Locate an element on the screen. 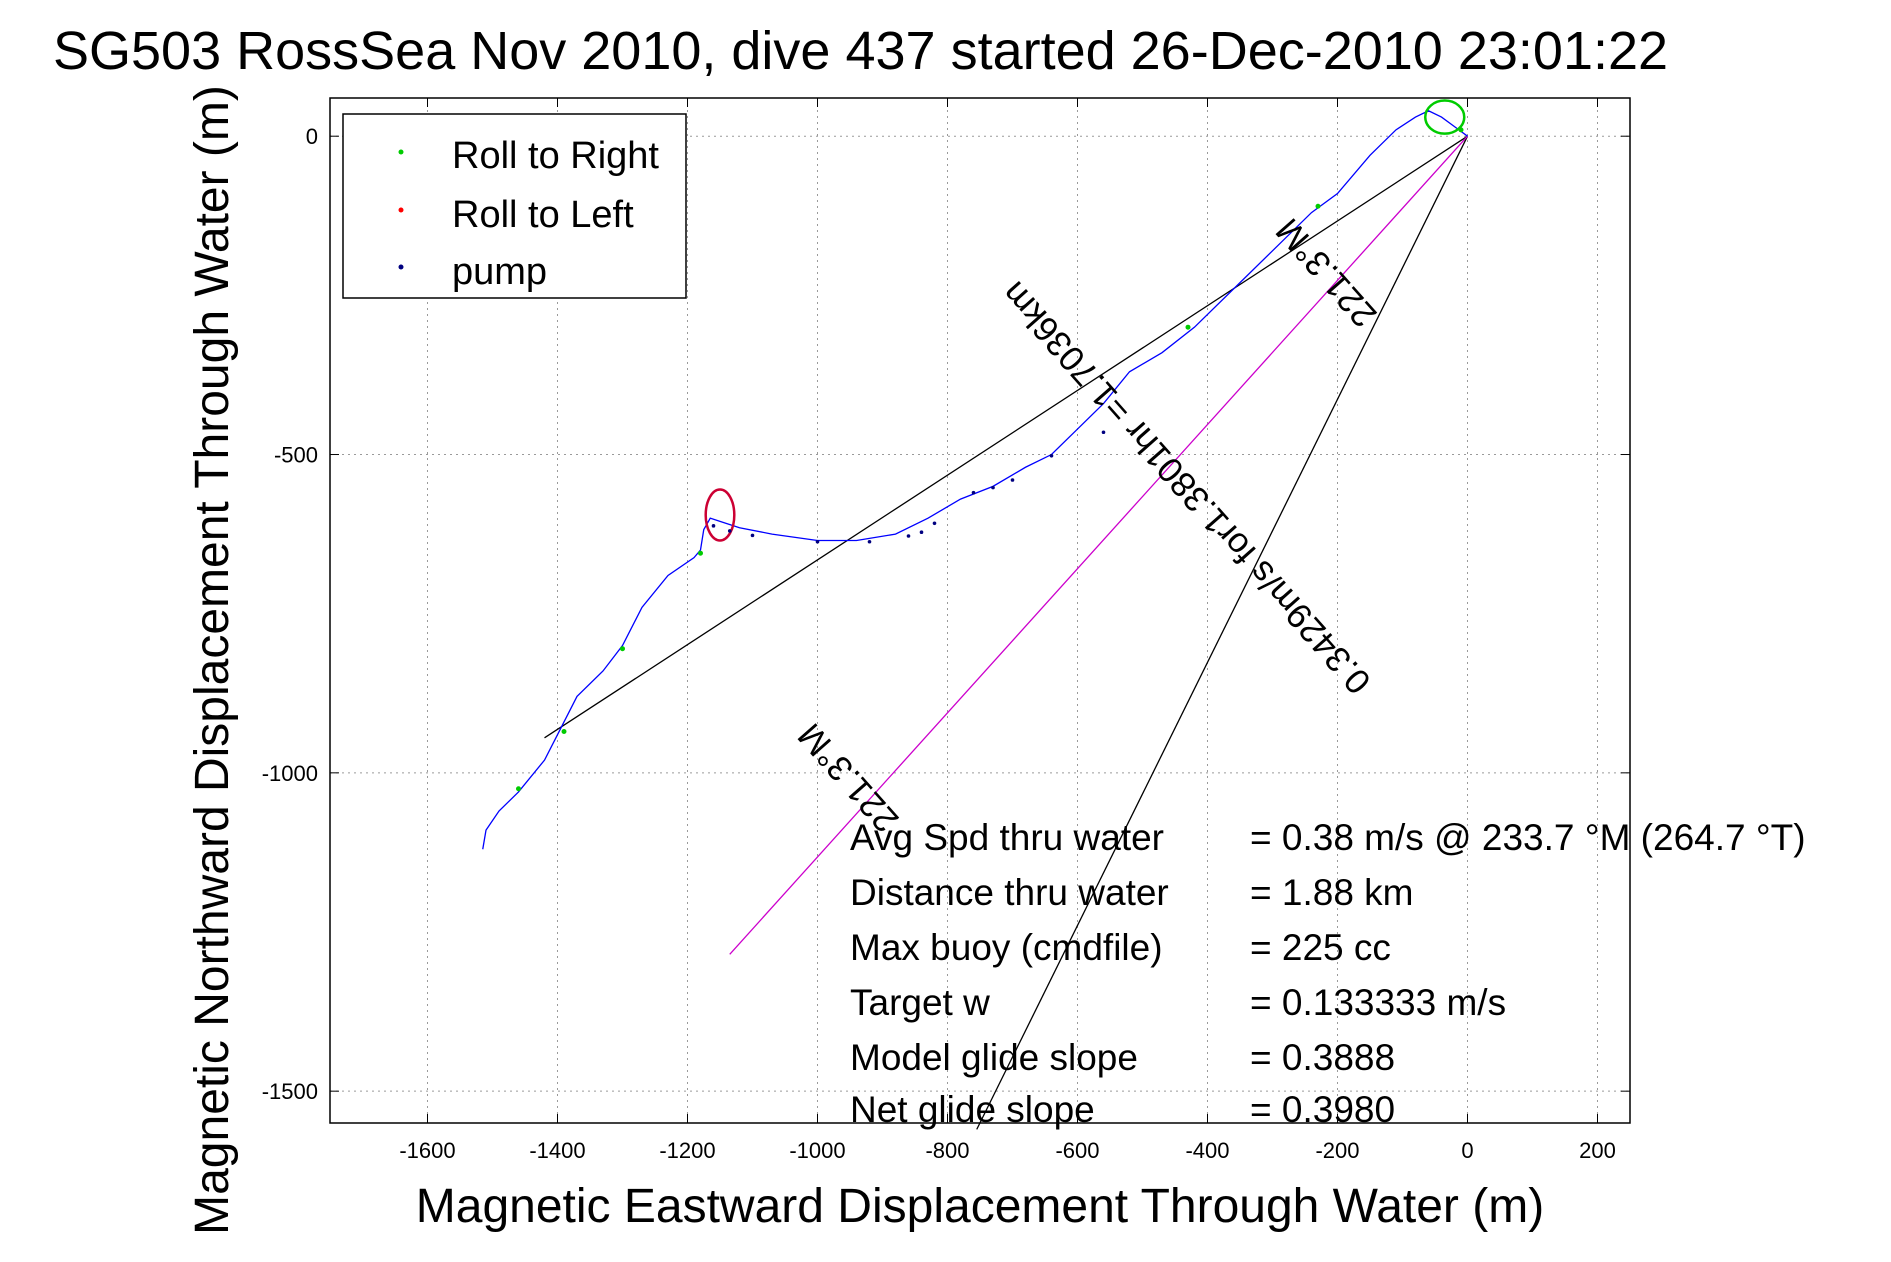  x-tick-label: -800 is located at coordinates (947, 1150).